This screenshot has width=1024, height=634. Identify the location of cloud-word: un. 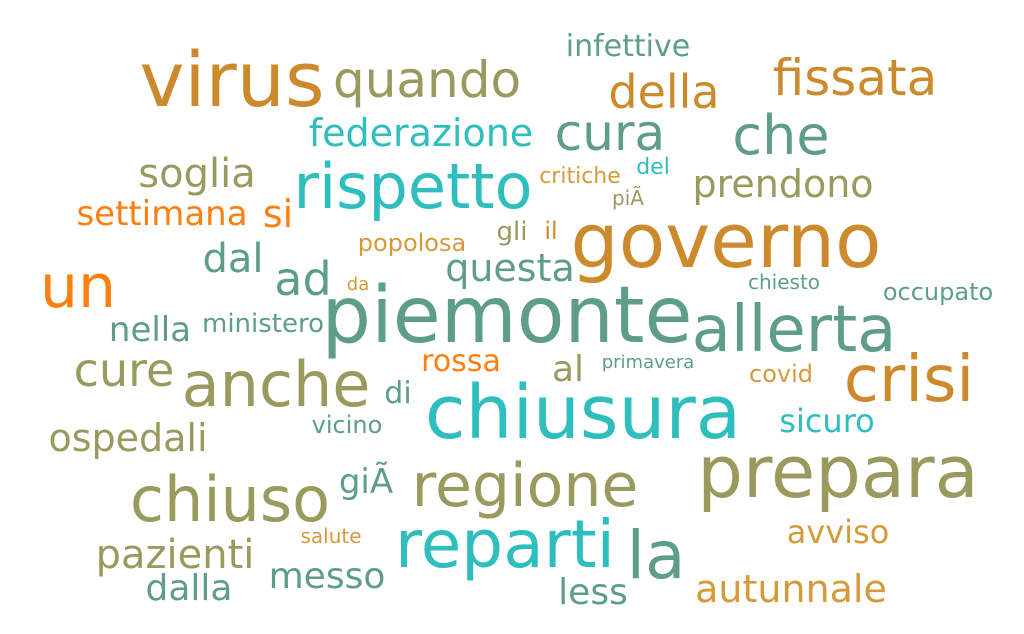
(78, 287).